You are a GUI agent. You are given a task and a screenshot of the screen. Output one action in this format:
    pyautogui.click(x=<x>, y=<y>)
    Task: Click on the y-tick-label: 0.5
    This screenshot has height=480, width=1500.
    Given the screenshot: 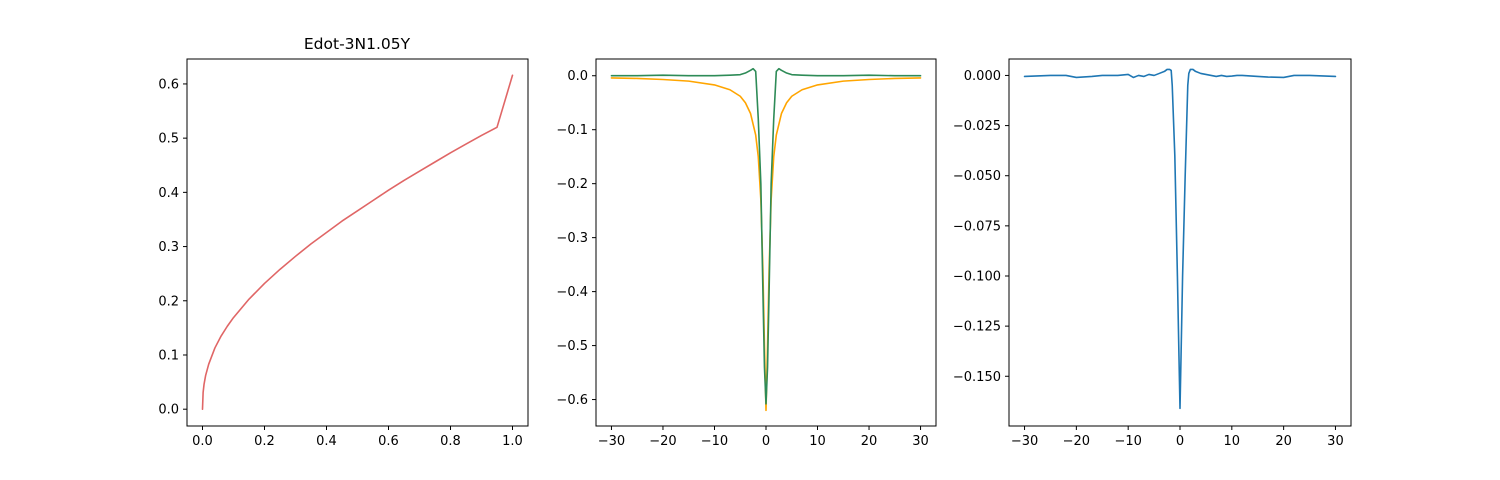 What is the action you would take?
    pyautogui.click(x=168, y=139)
    